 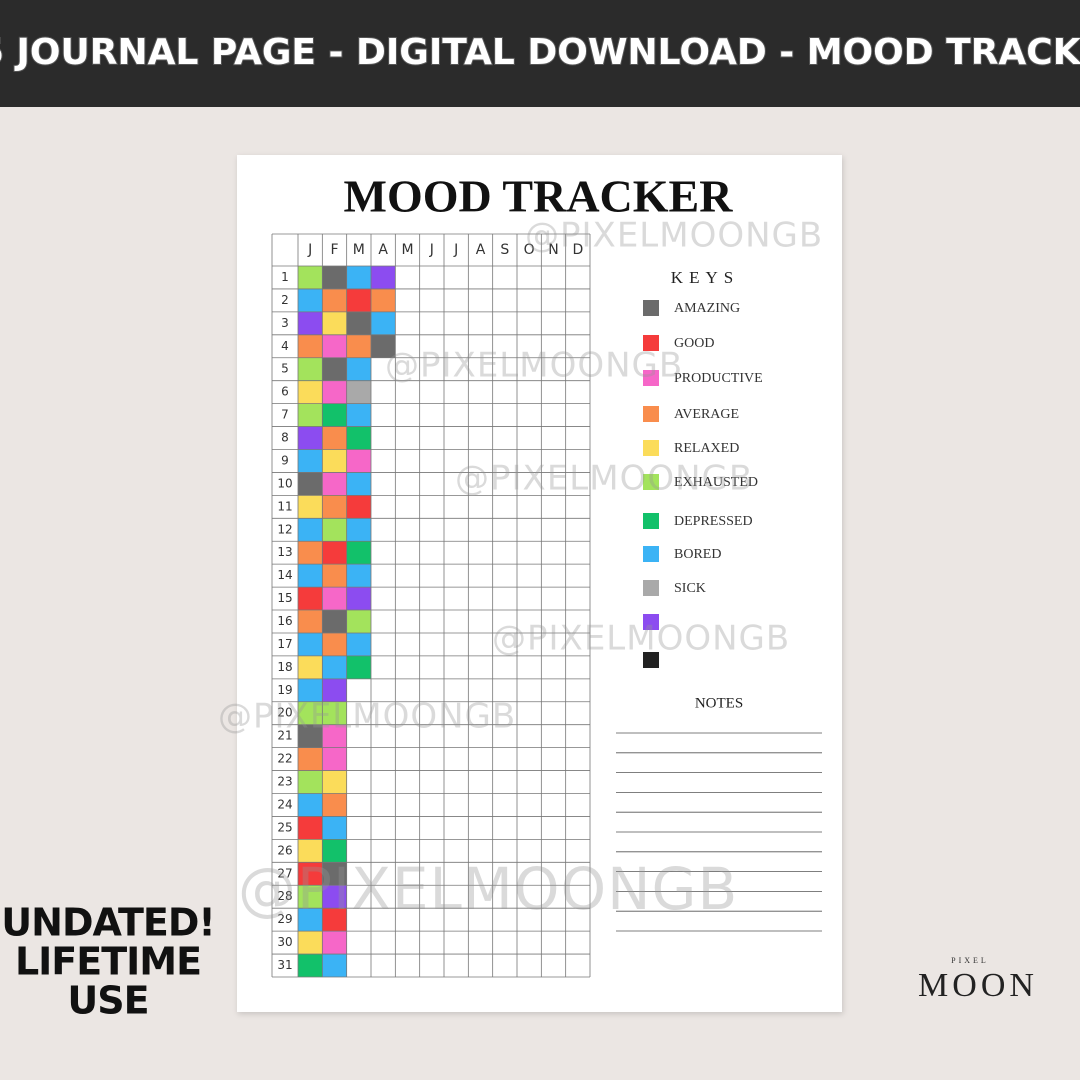 What do you see at coordinates (540, 53) in the screenshot?
I see `banner` at bounding box center [540, 53].